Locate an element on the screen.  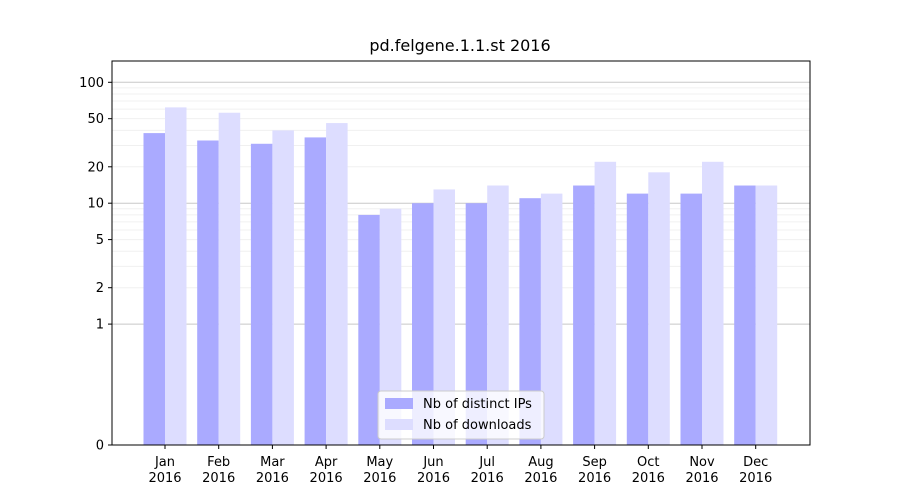
x-tick-label-month: Sep is located at coordinates (594, 462).